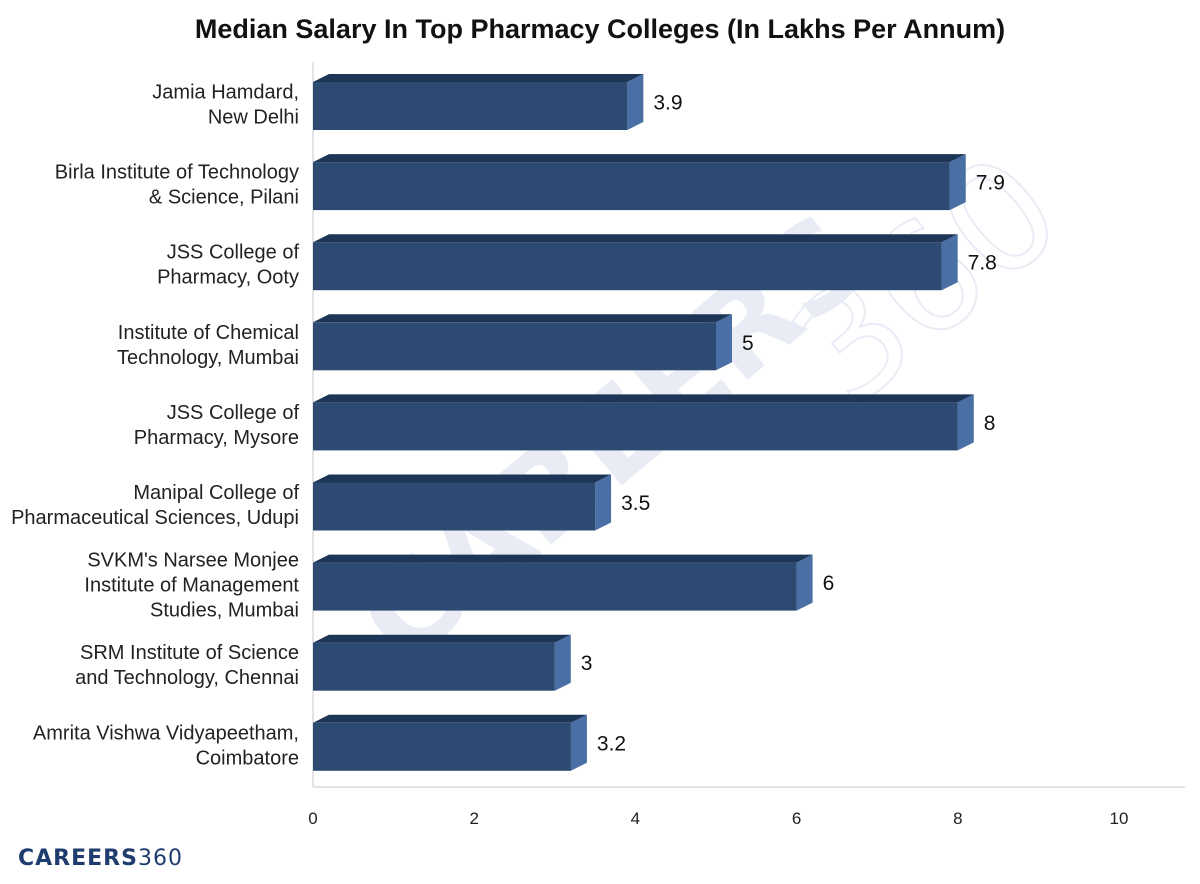 Image resolution: width=1200 pixels, height=884 pixels. What do you see at coordinates (957, 818) in the screenshot?
I see `x-tick-label: 8` at bounding box center [957, 818].